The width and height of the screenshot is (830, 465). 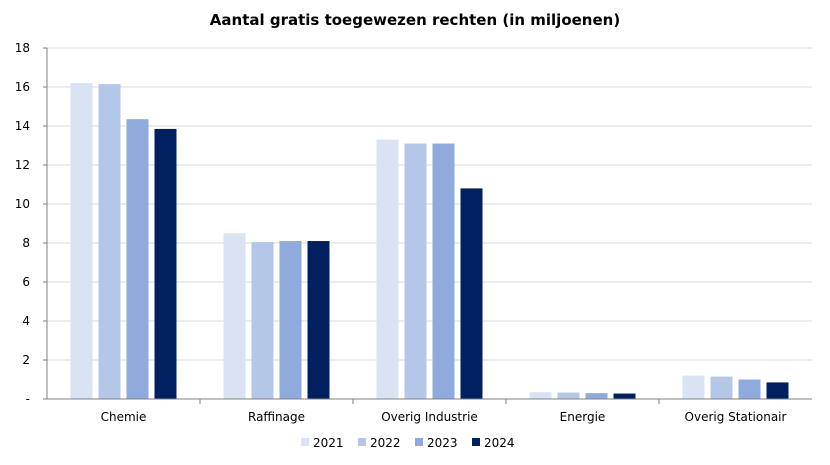 What do you see at coordinates (31, 223) in the screenshot?
I see `y-axis-ticks: - 2 4 6 8 10 12 14 16 18` at bounding box center [31, 223].